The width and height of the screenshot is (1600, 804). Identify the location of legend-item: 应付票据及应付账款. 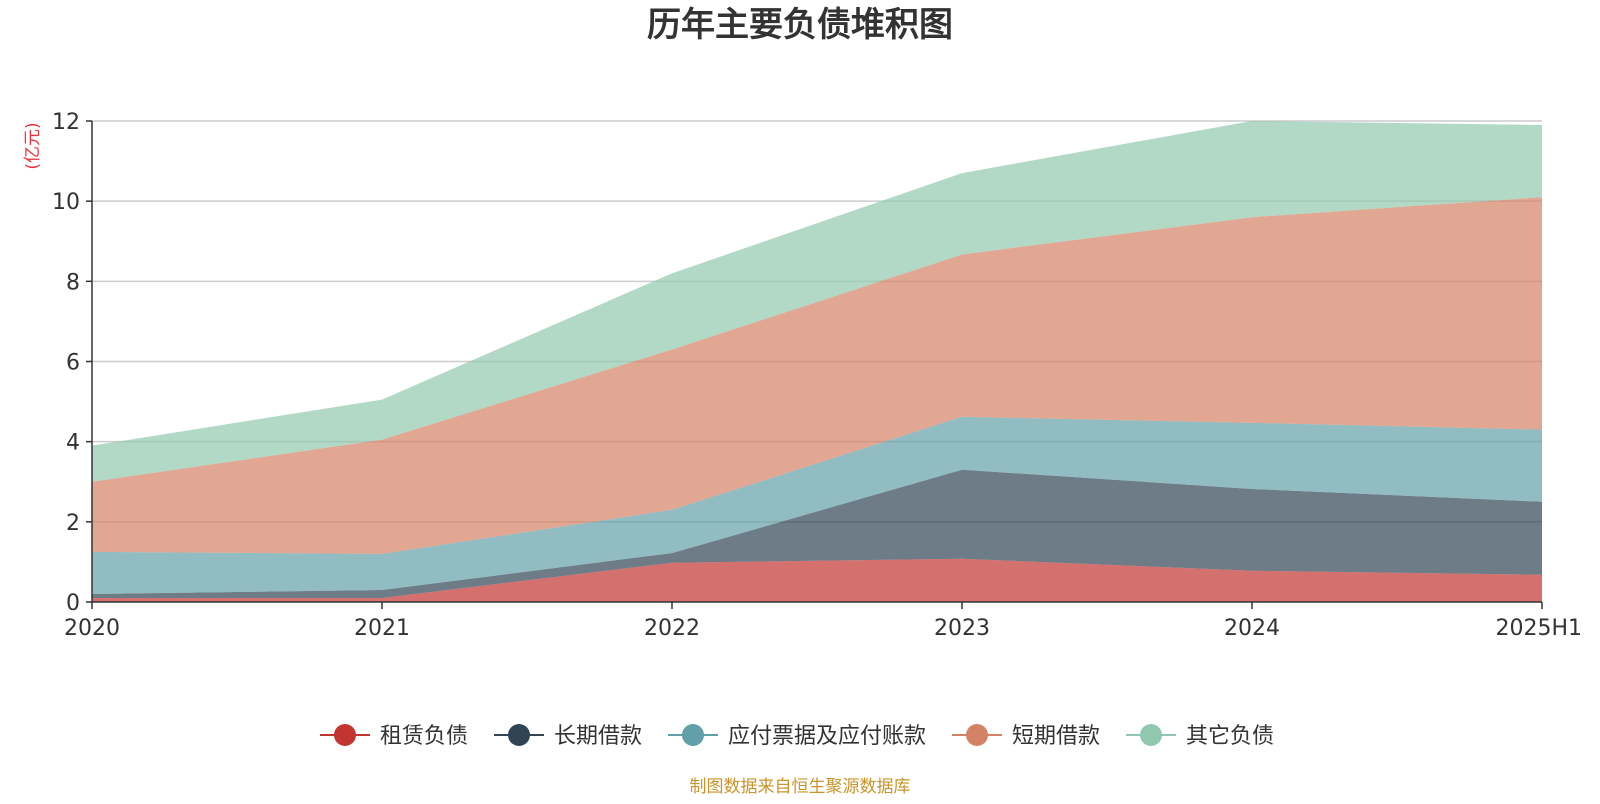
(797, 736).